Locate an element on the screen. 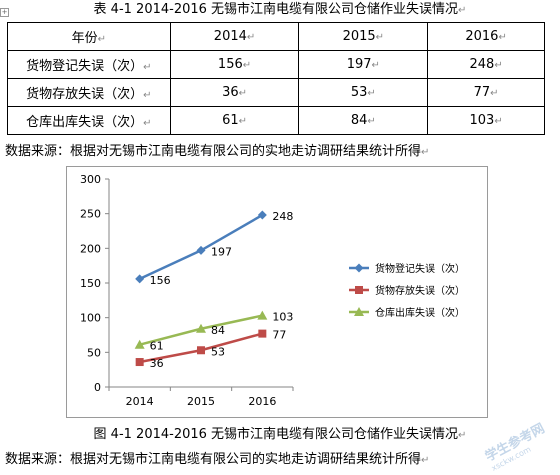 This screenshot has height=475, width=560. row-label: 货物存放失误（次）↵ is located at coordinates (89, 92).